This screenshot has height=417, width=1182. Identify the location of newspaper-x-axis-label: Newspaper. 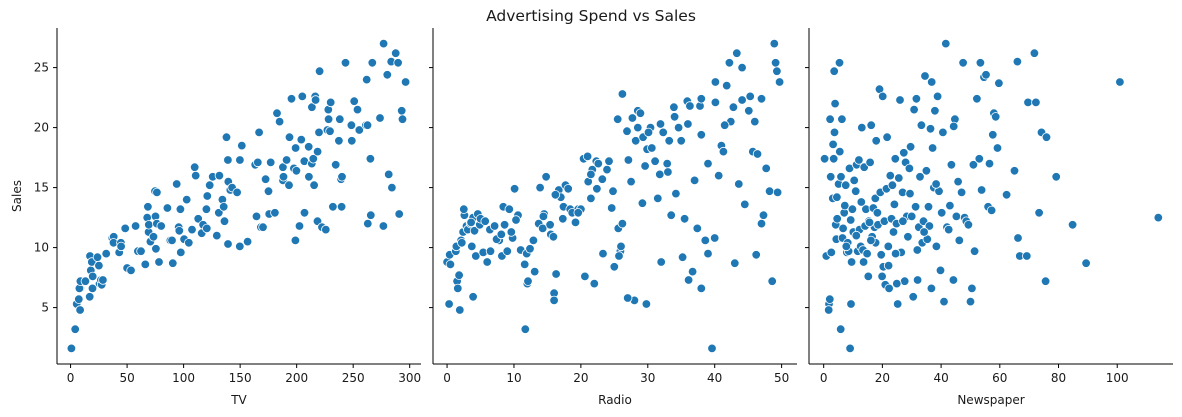
(990, 400).